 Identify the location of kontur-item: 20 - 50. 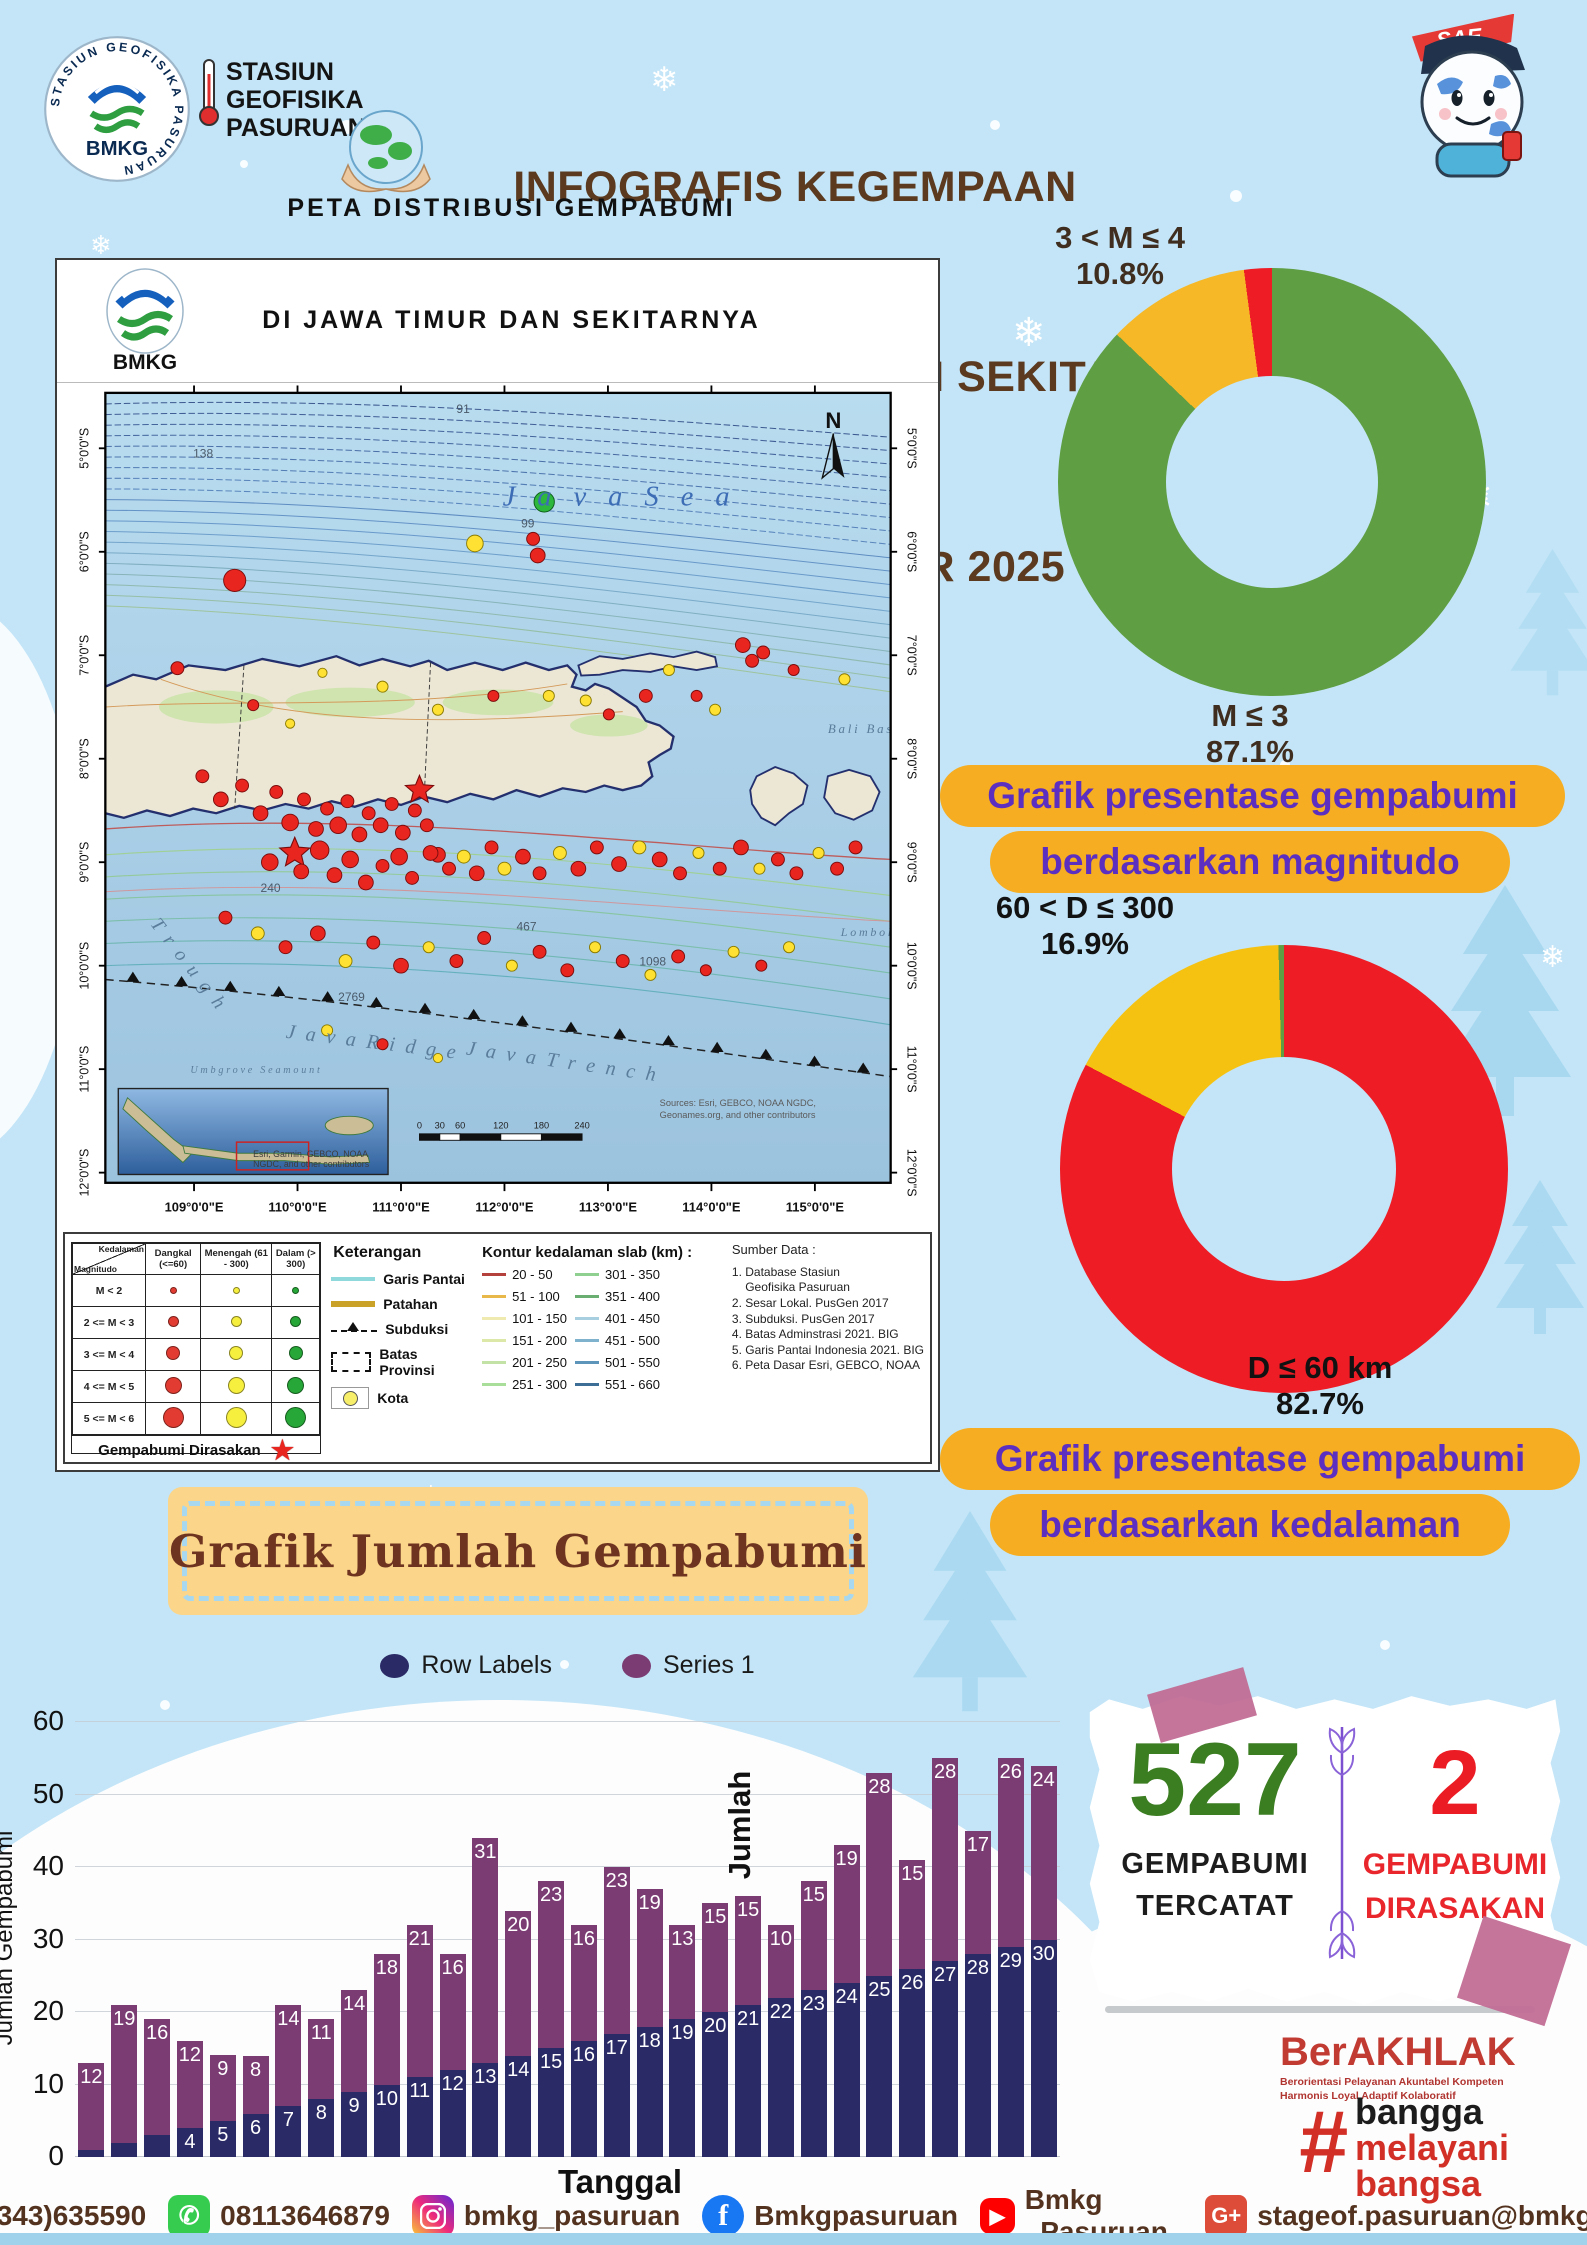
(524, 1274).